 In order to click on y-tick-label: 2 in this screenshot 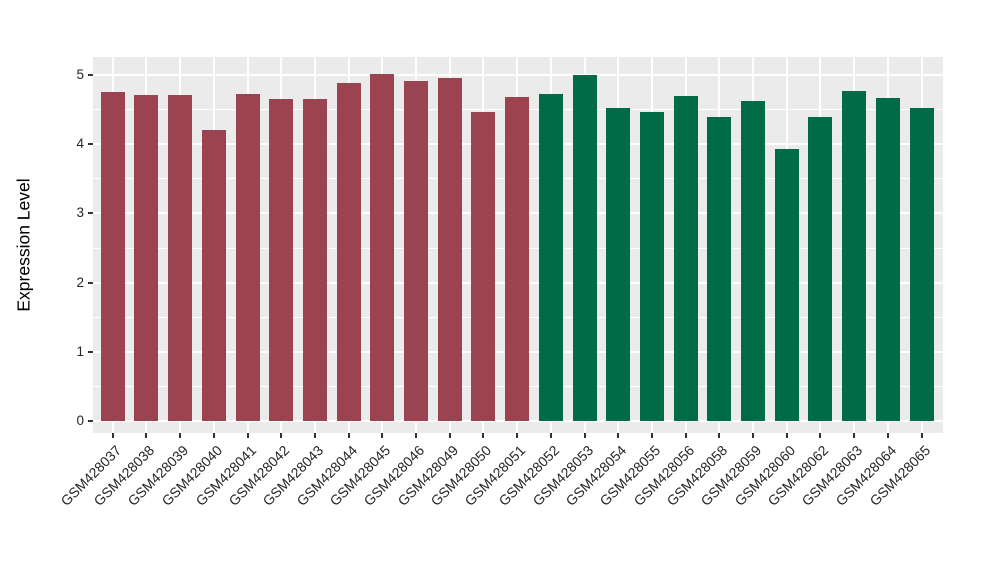, I will do `click(80, 282)`.